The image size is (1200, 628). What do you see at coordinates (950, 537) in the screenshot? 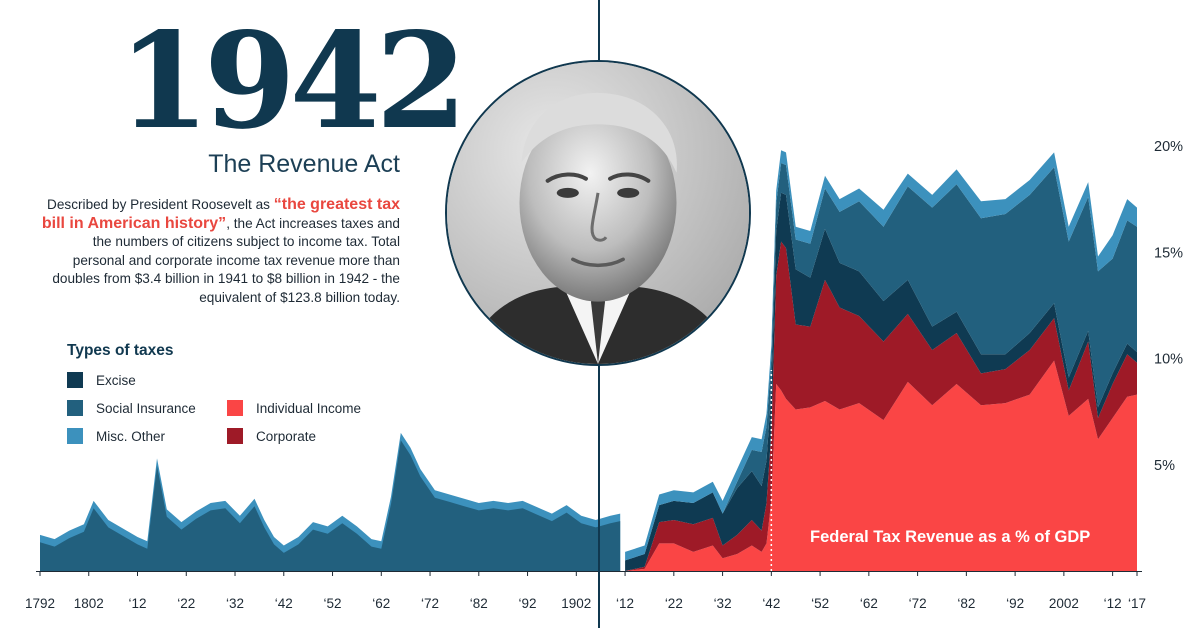
I see `chart-title: Federal Tax Revenue as a % of GDP` at bounding box center [950, 537].